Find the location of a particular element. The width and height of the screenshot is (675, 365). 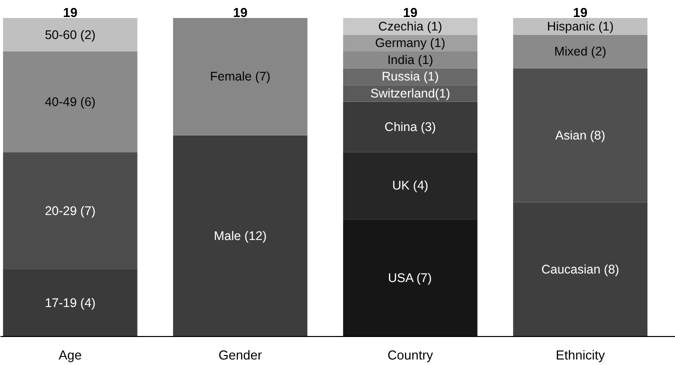

data-label: Russia (1) is located at coordinates (410, 77).